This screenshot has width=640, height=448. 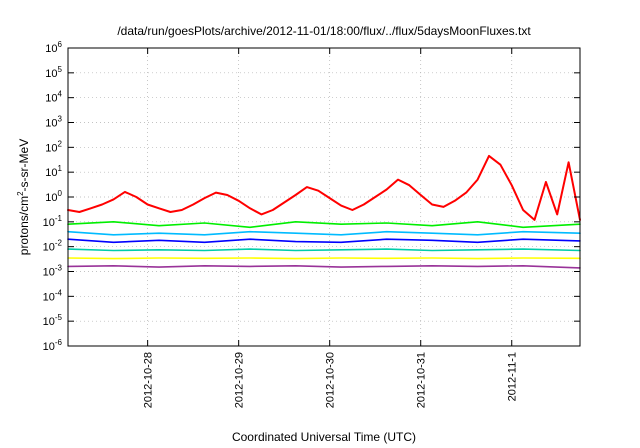 I want to click on y-tick-label: 10³, so click(x=53, y=122).